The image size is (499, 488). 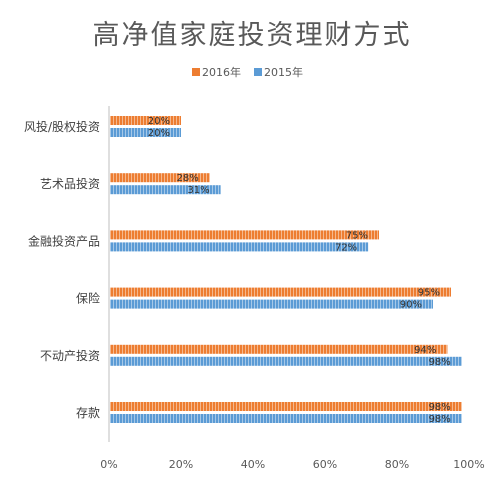 What do you see at coordinates (357, 235) in the screenshot?
I see `data-label: 75%` at bounding box center [357, 235].